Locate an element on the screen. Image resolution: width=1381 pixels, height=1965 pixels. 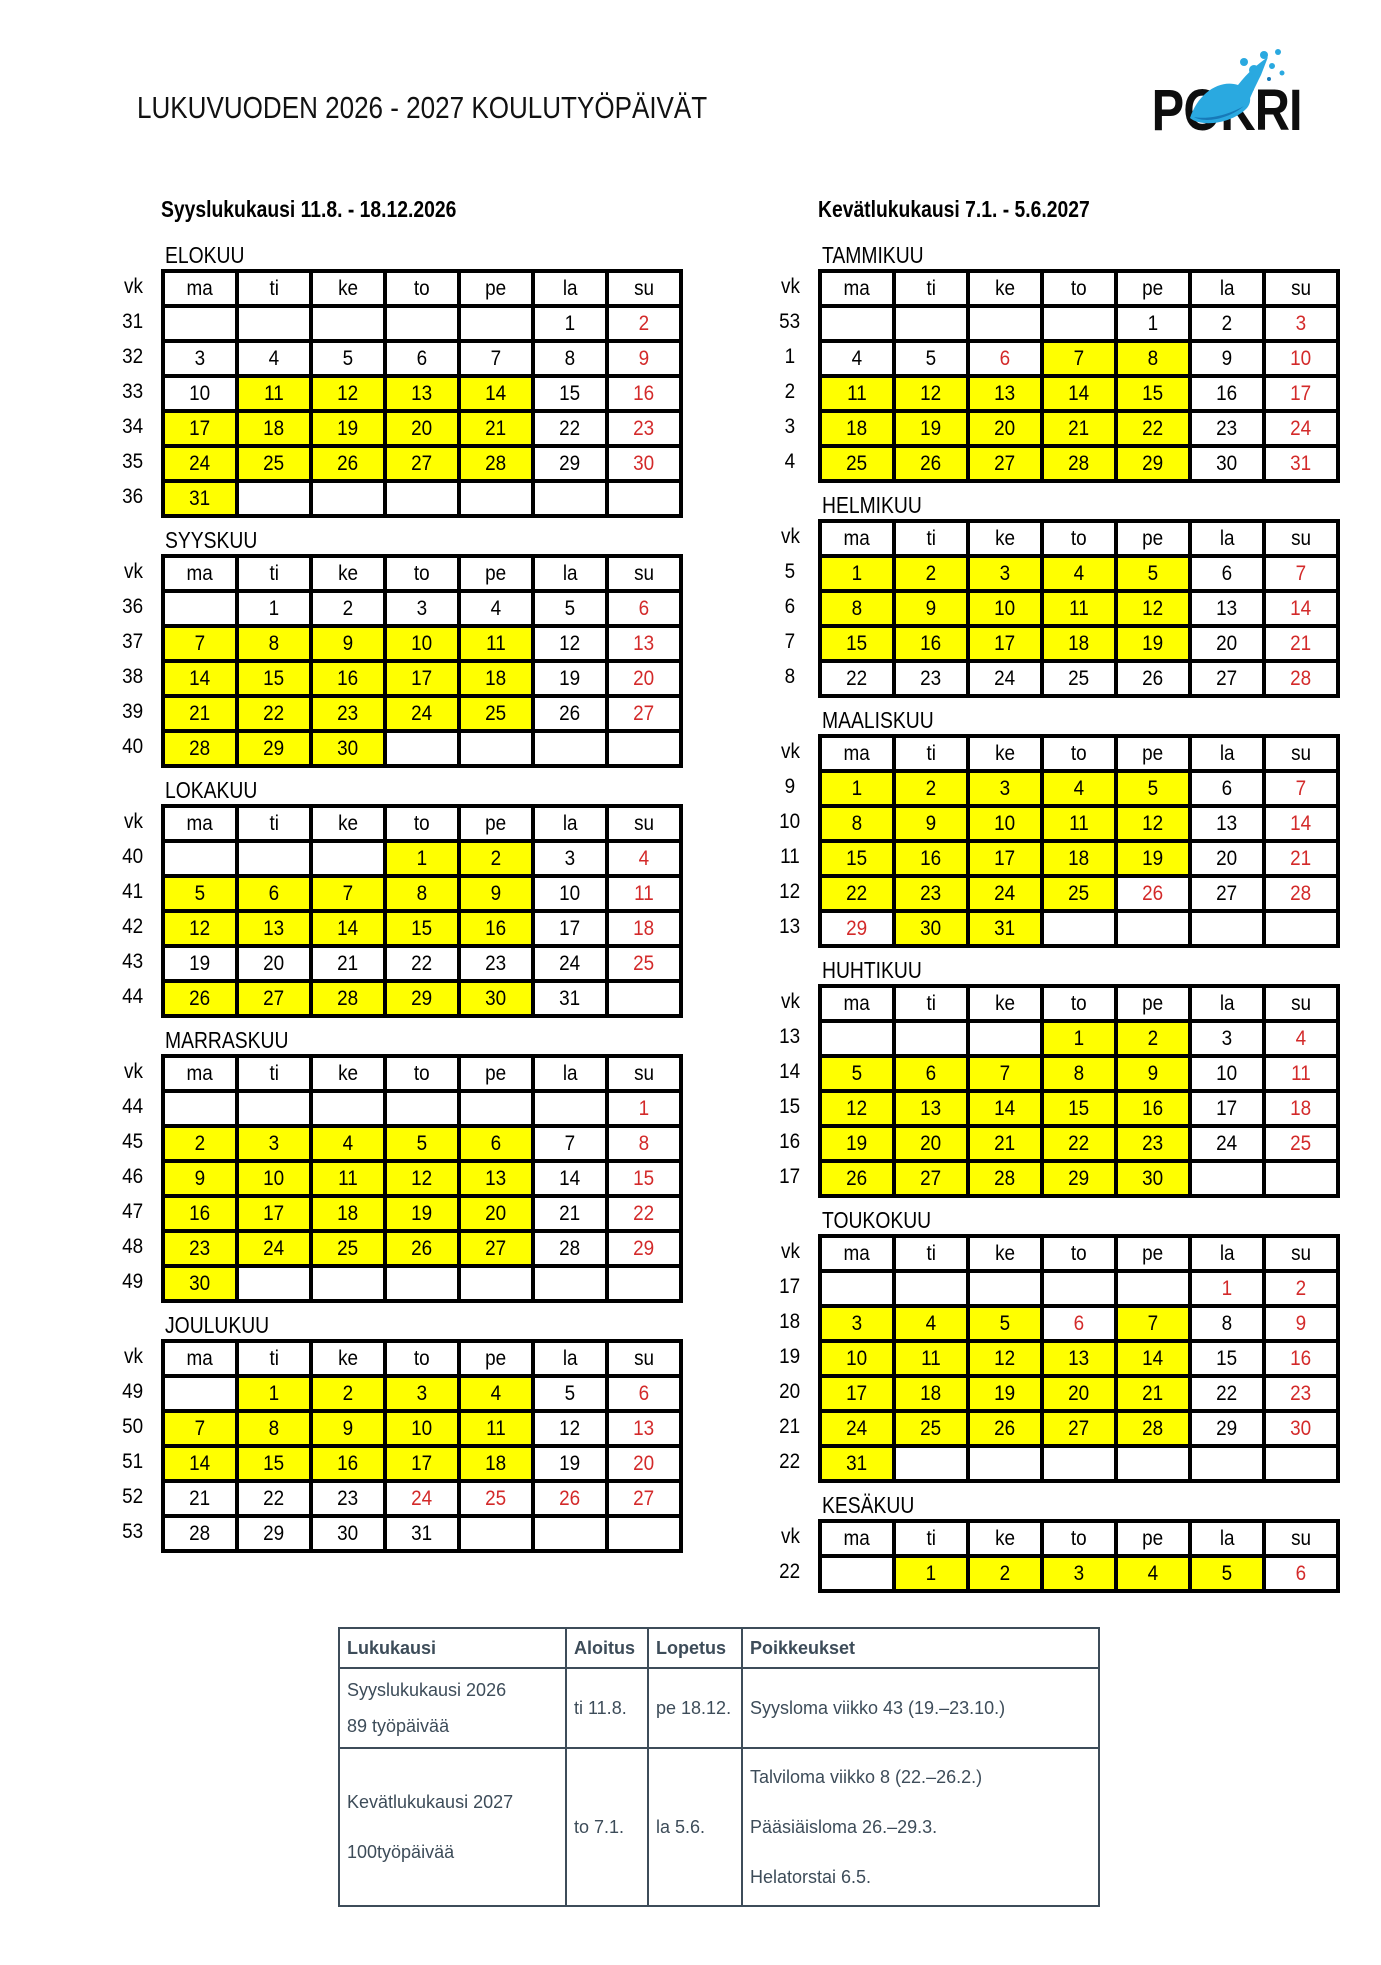
day-cell: 24 is located at coordinates (274, 1248).